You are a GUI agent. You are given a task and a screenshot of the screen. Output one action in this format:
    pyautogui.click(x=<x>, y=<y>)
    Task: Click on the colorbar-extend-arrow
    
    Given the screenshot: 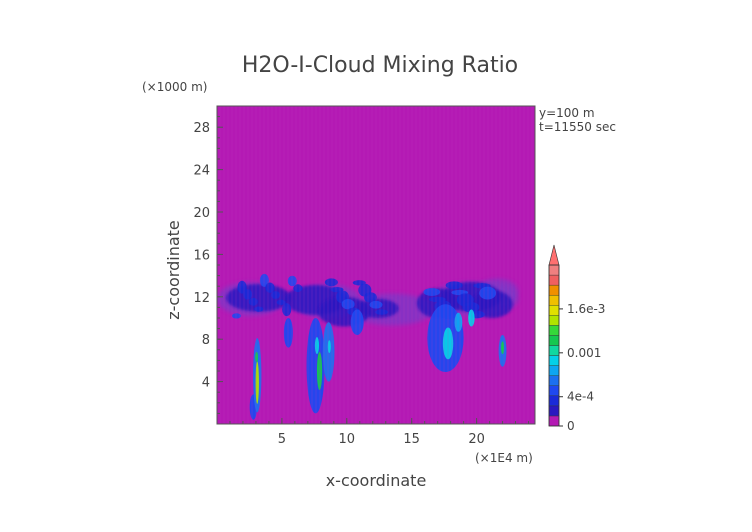 What is the action you would take?
    pyautogui.click(x=554, y=255)
    